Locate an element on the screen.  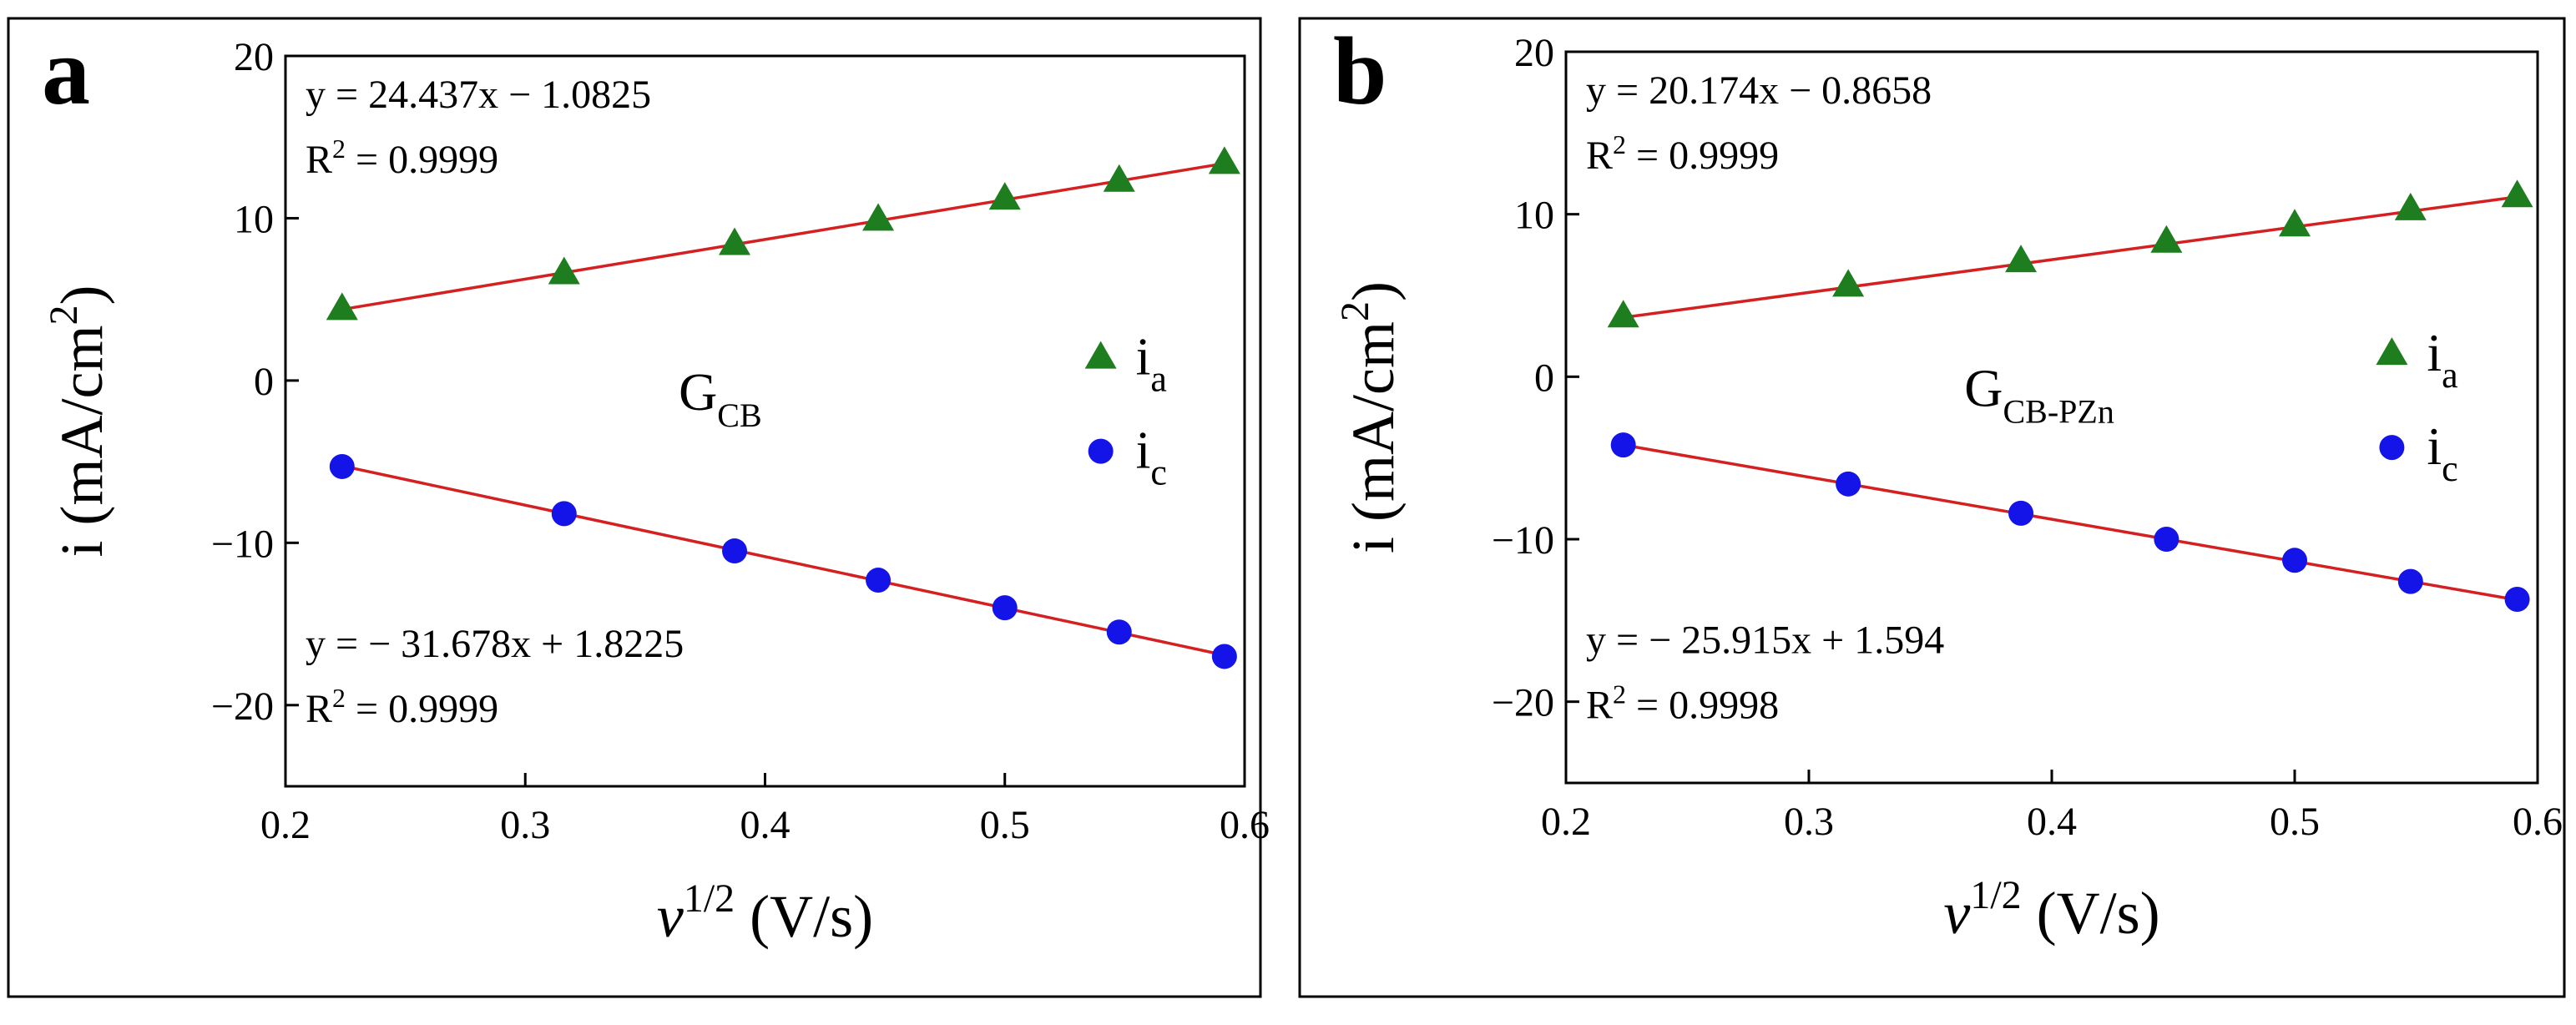
panel-a-fit-r2-cathodic: R2 = 0.9999 is located at coordinates (402, 707).